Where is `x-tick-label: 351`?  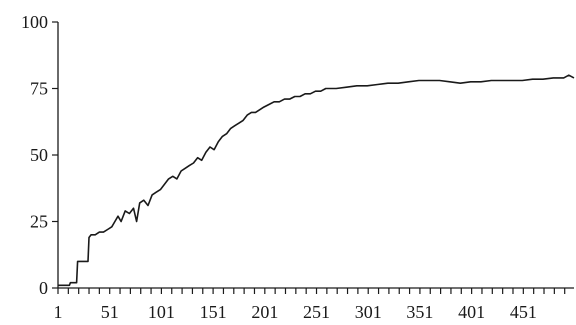
x-tick-label: 351 is located at coordinates (419, 312).